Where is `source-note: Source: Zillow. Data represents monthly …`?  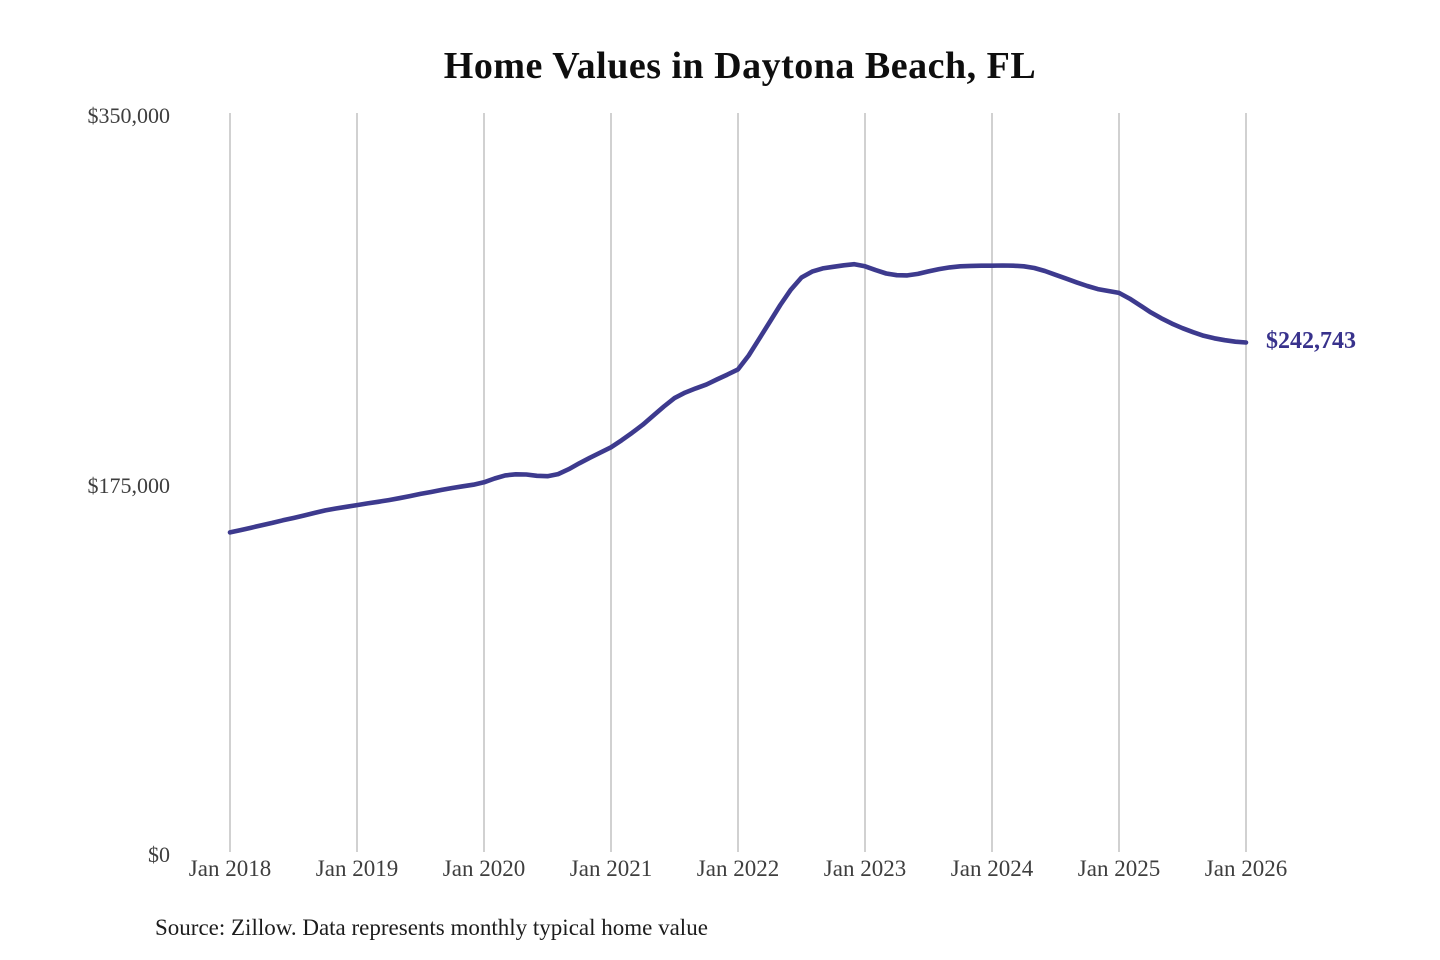
source-note: Source: Zillow. Data represents monthly … is located at coordinates (431, 927).